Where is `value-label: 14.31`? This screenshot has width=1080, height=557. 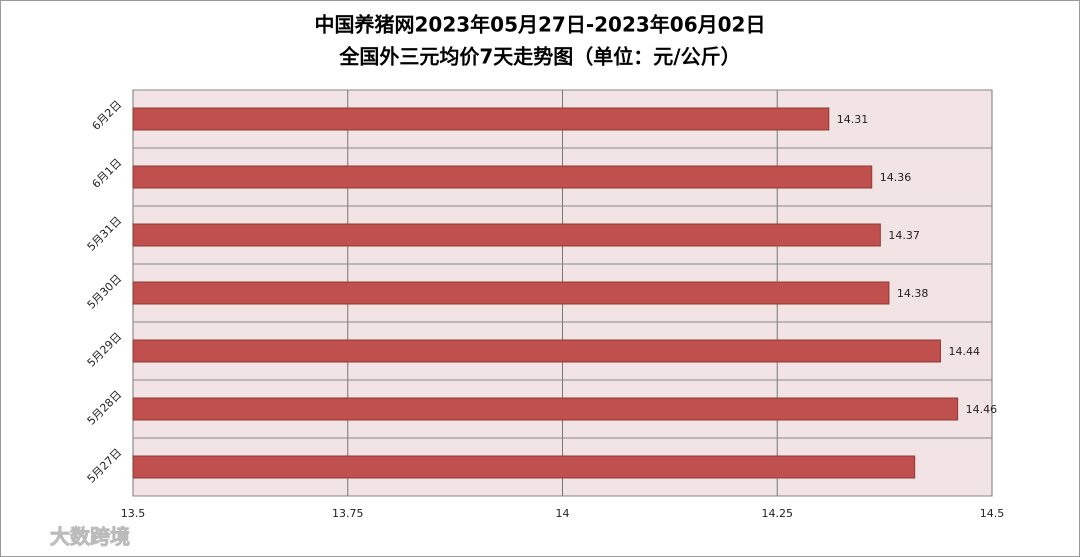 value-label: 14.31 is located at coordinates (853, 119).